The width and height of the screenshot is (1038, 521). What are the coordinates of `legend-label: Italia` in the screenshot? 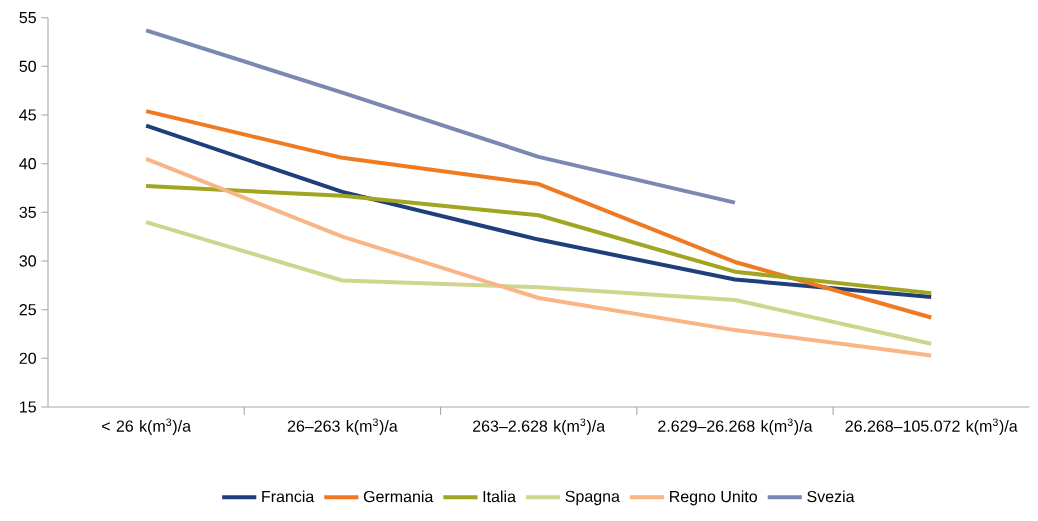 It's located at (499, 496).